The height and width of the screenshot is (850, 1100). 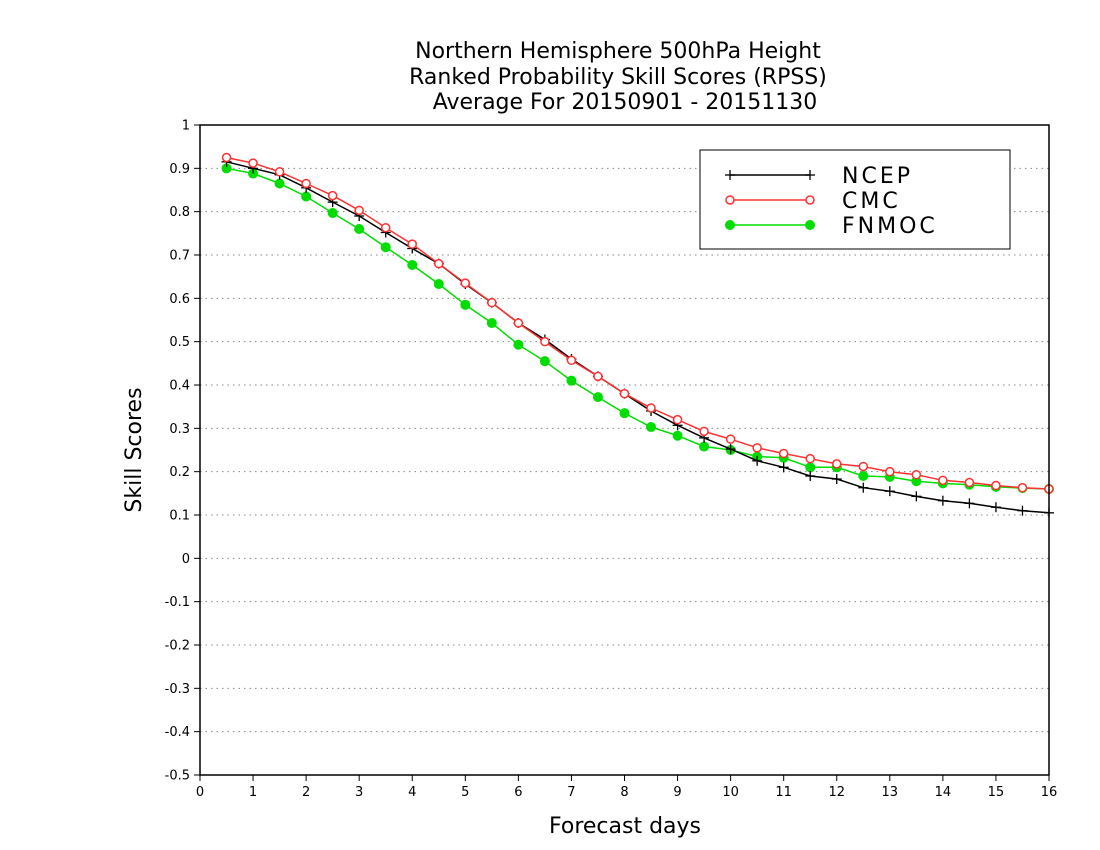 I want to click on x-tick-label: 11, so click(x=783, y=792).